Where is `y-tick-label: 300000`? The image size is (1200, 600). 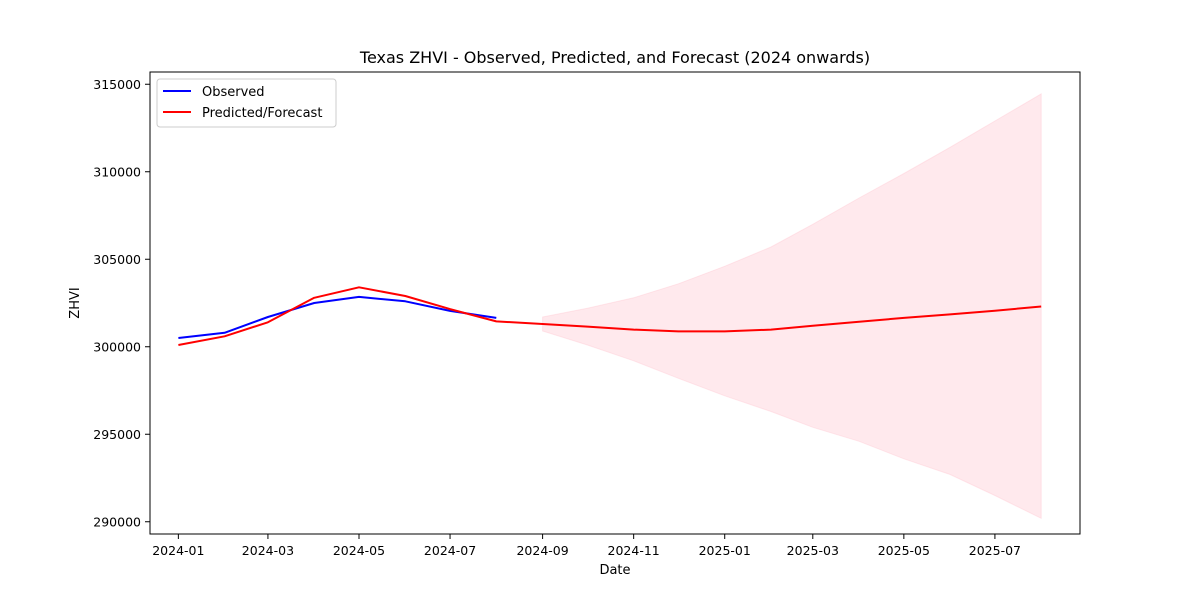
y-tick-label: 300000 is located at coordinates (117, 346).